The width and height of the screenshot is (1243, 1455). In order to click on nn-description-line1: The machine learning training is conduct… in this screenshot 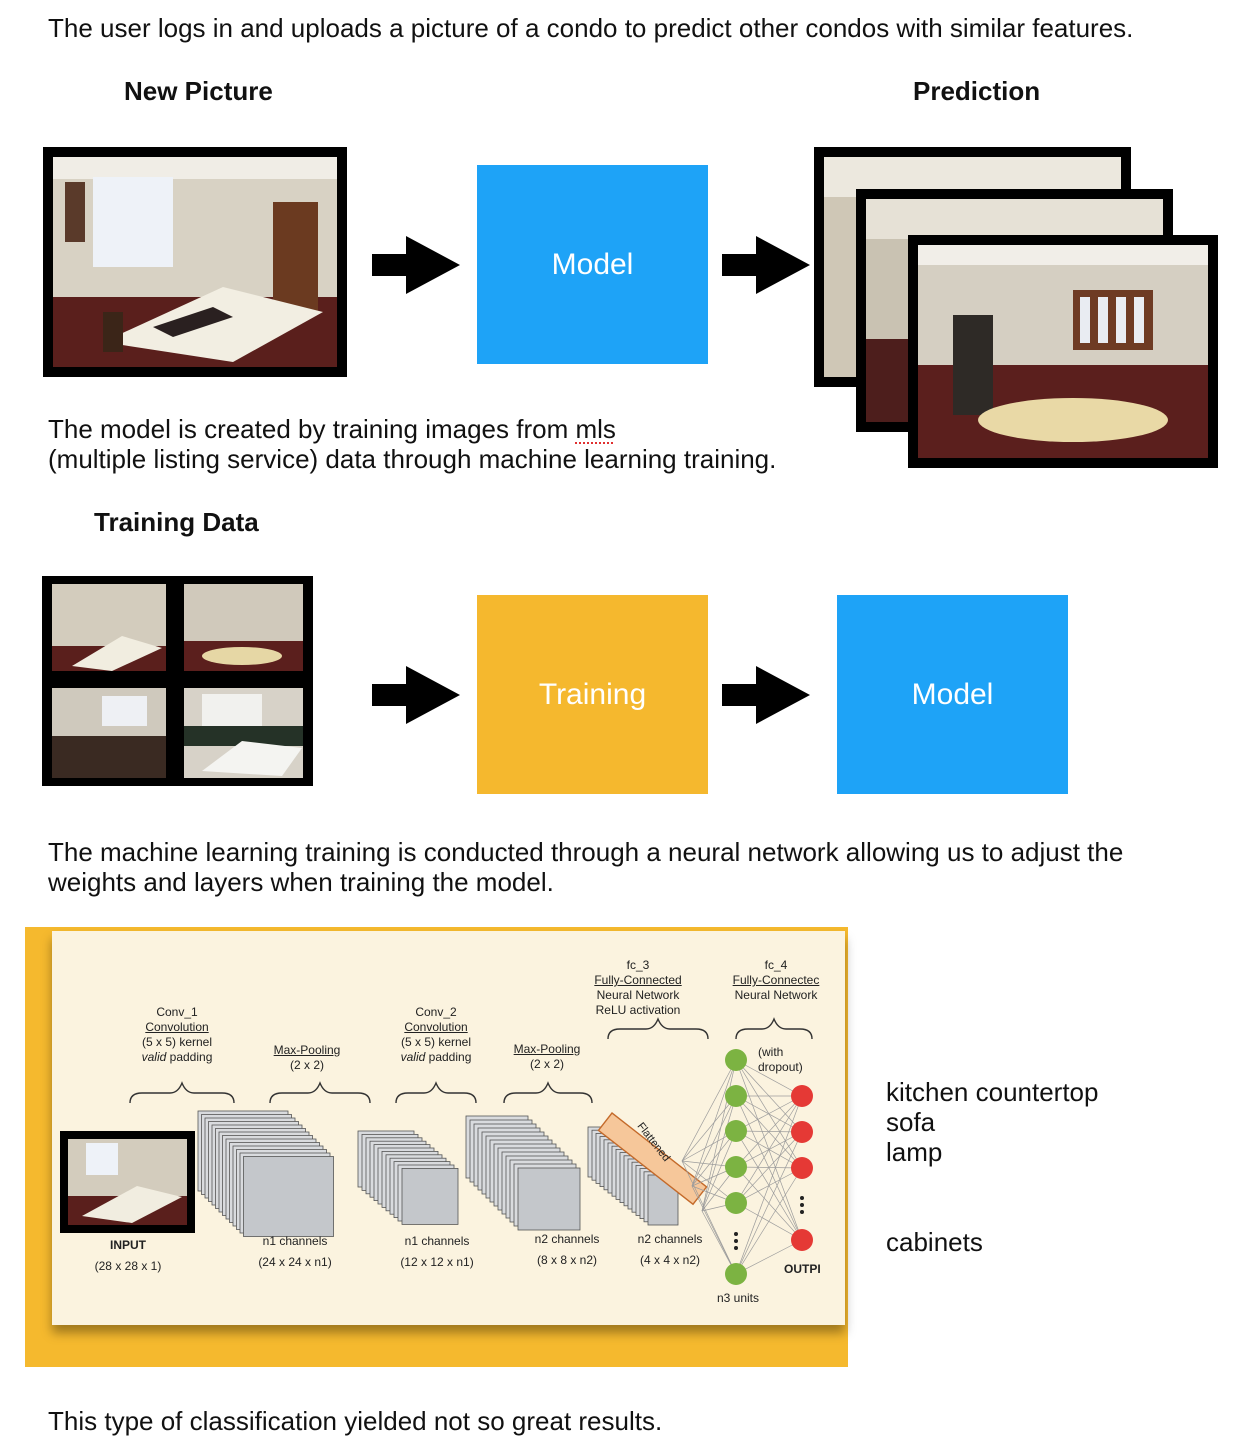, I will do `click(586, 852)`.